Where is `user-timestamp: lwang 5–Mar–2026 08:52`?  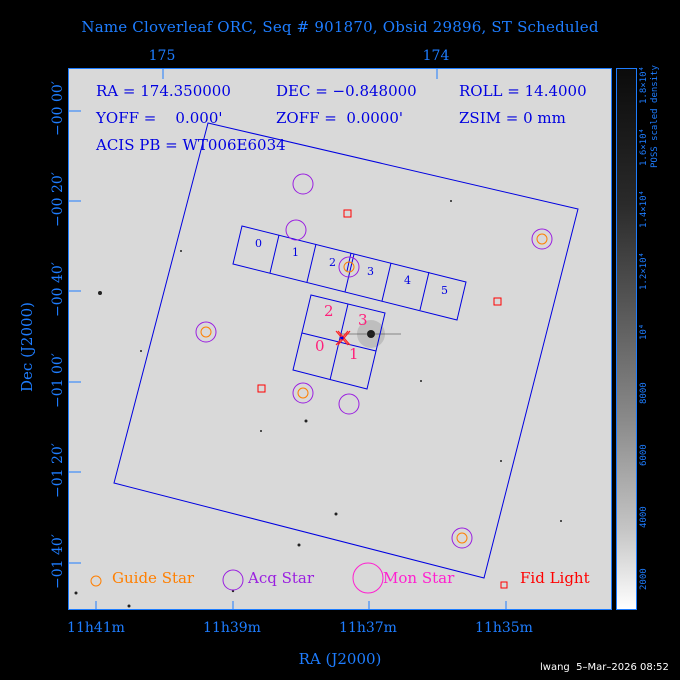
user-timestamp: lwang 5–Mar–2026 08:52 is located at coordinates (604, 667).